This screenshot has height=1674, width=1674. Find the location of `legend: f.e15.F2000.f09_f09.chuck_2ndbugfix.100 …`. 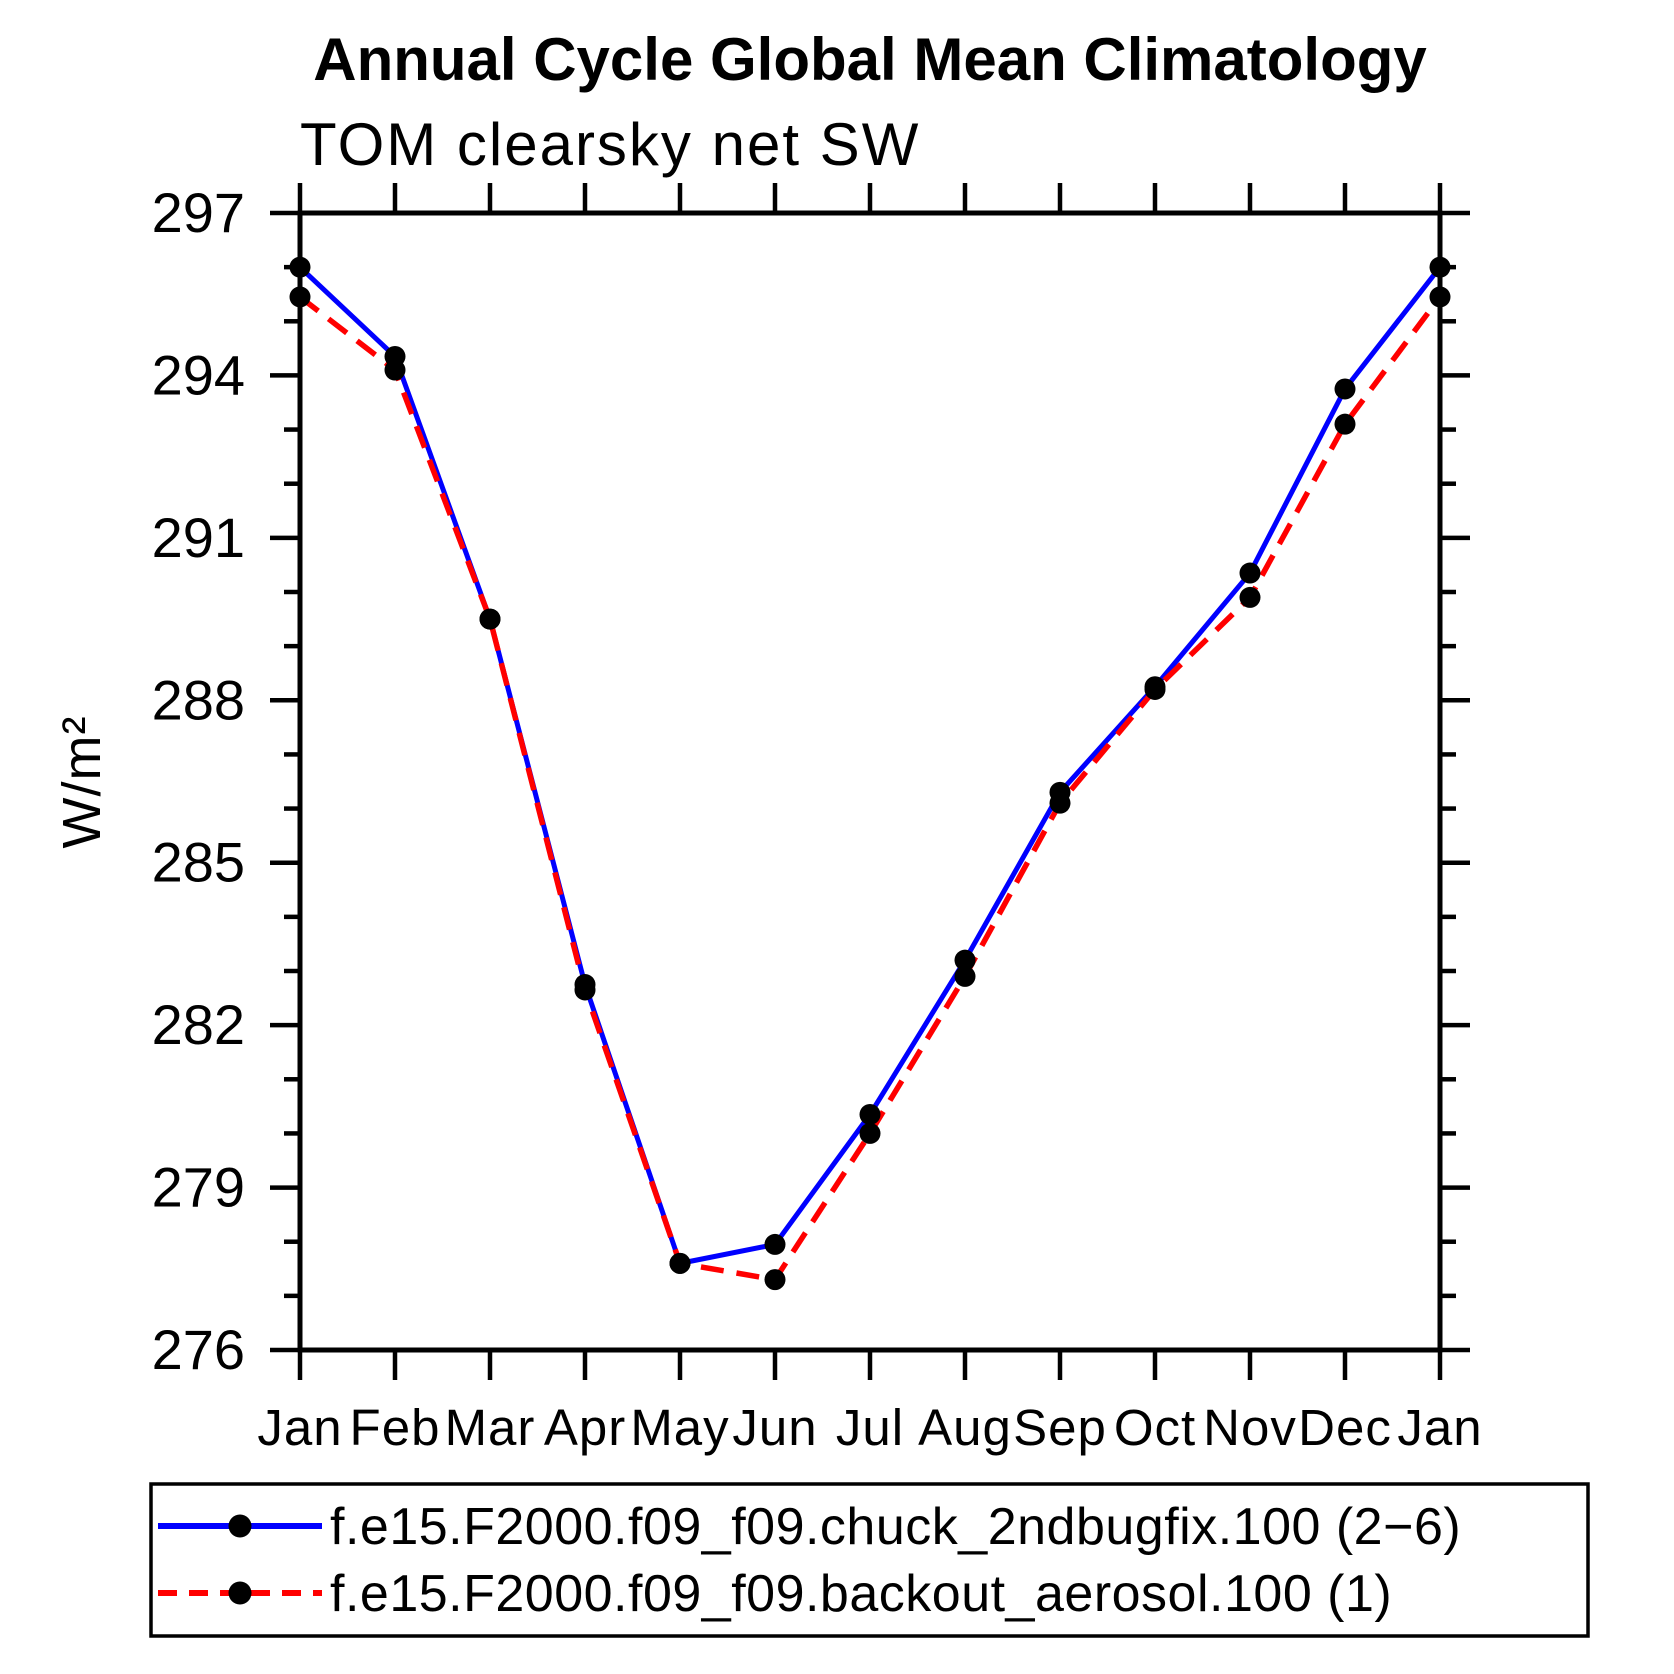

legend: f.e15.F2000.f09_f09.chuck_2ndbugfix.100 … is located at coordinates (869, 1560).